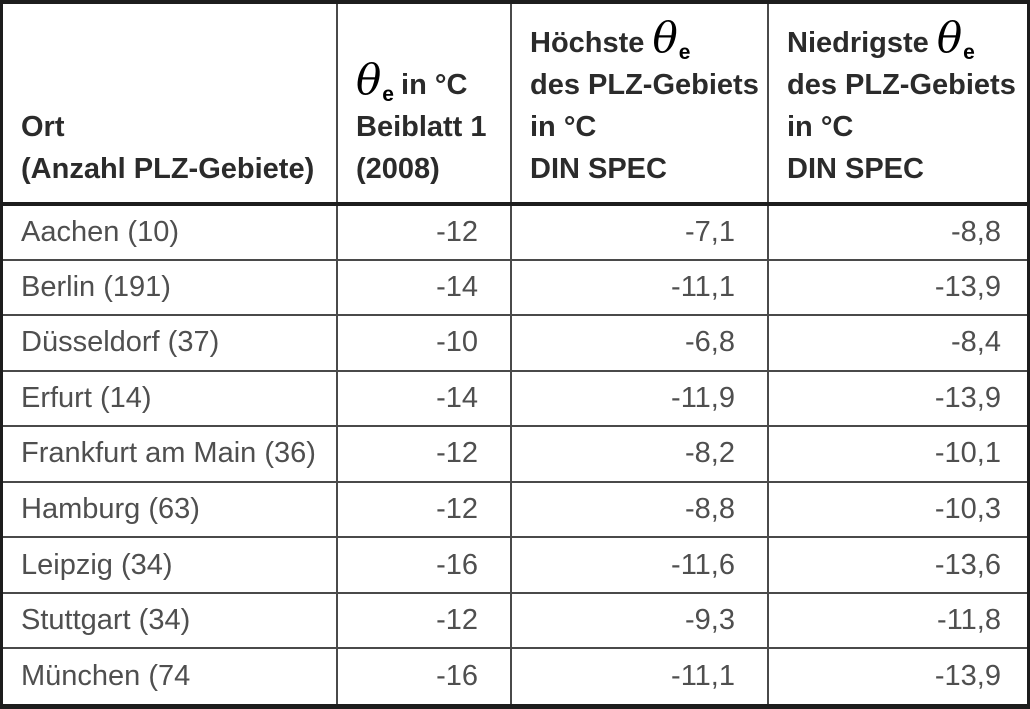  Describe the element at coordinates (897, 454) in the screenshot. I see `niedrigste-cell: -10,1` at that location.